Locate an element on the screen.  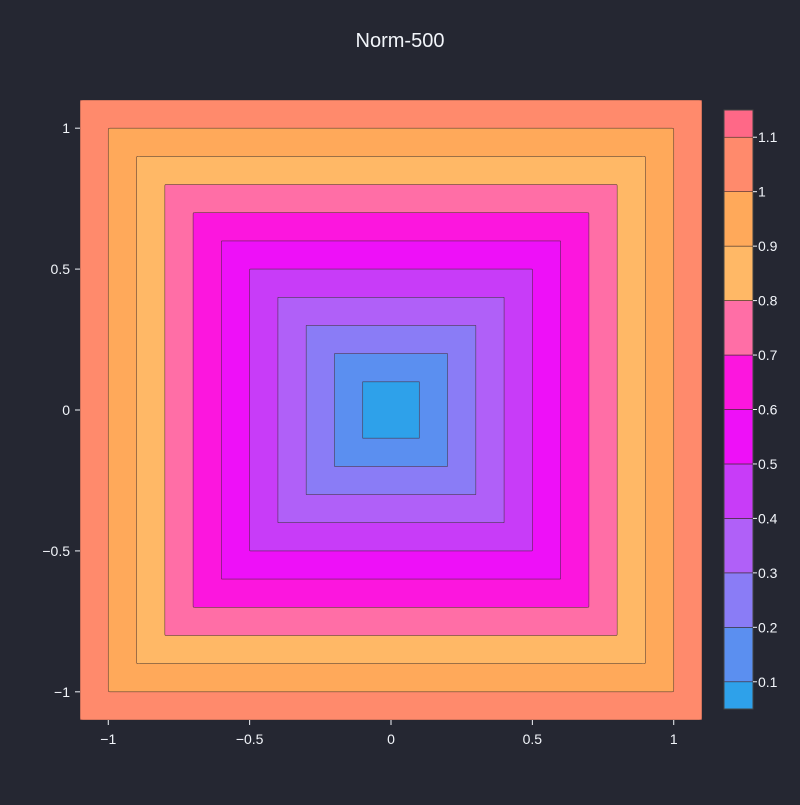
colorbar-tick-label: 1 is located at coordinates (762, 192).